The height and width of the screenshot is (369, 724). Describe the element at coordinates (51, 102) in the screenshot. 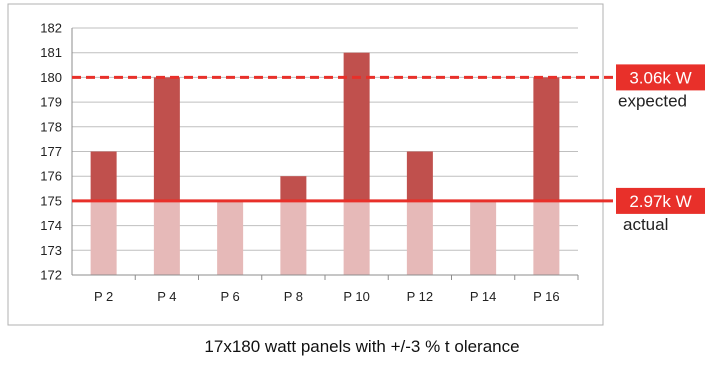

I see `y-tick-label: 179` at that location.